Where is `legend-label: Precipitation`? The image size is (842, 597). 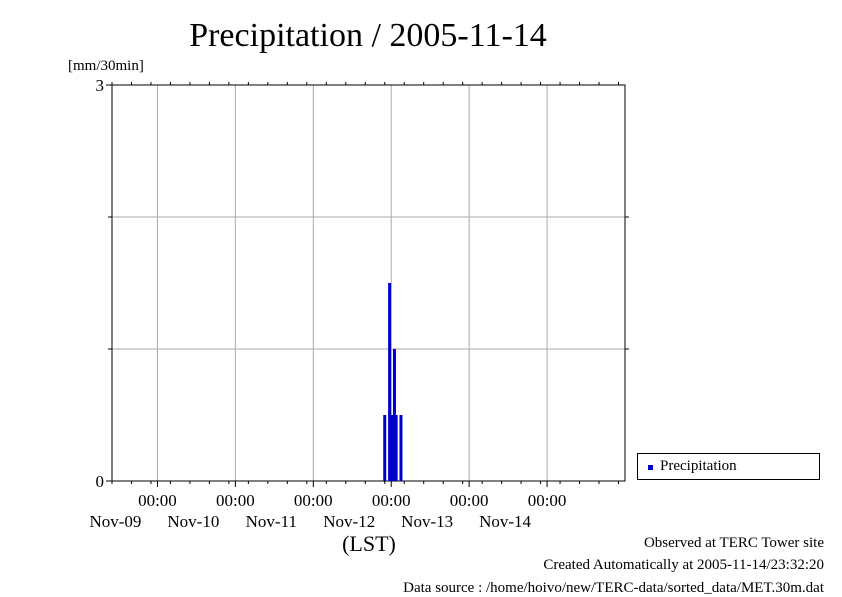
legend-label: Precipitation is located at coordinates (698, 466).